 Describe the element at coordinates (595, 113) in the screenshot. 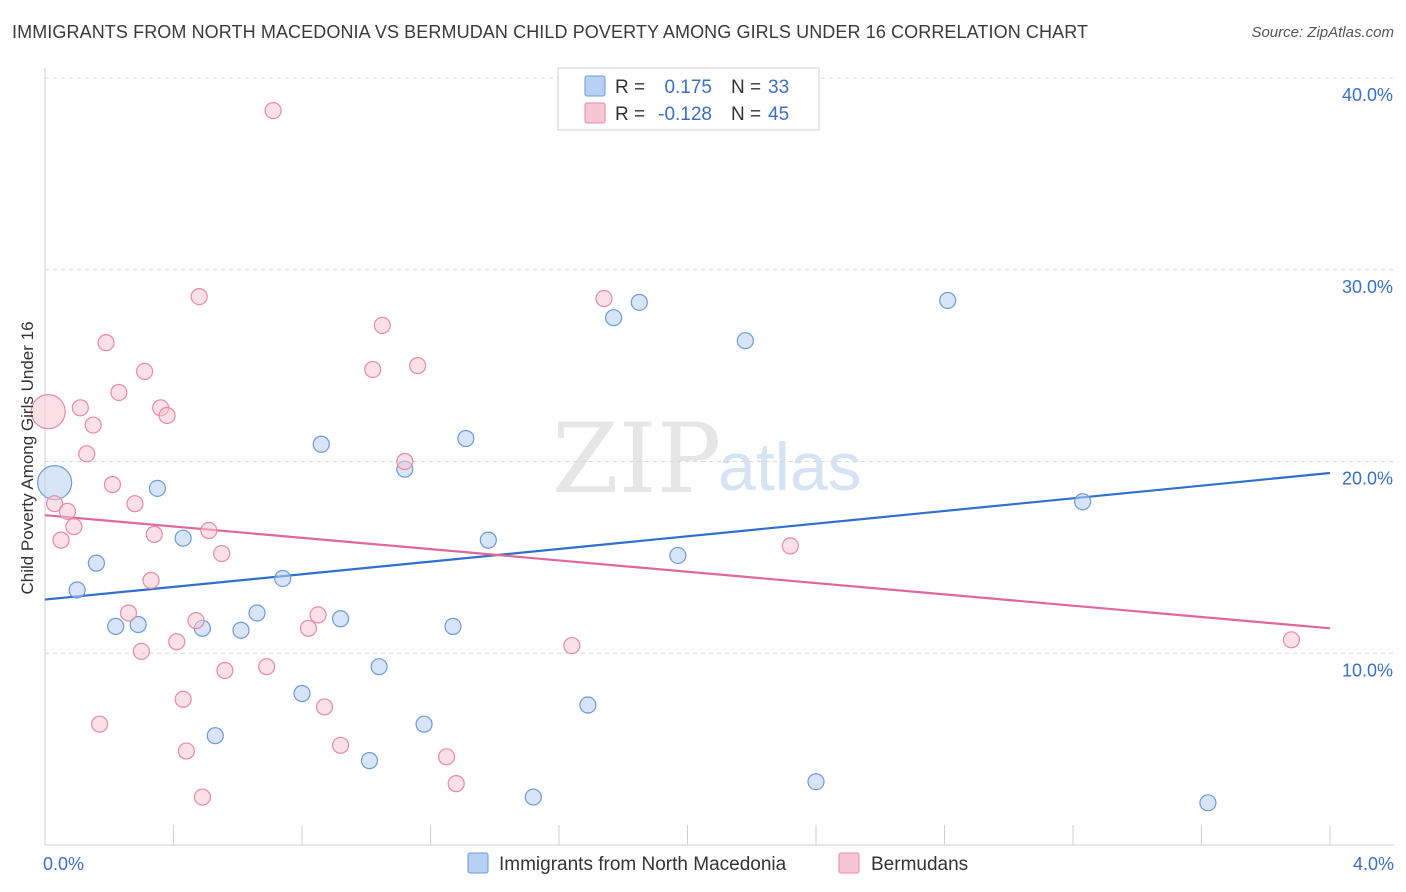

I see `legend-swatch-pink` at that location.